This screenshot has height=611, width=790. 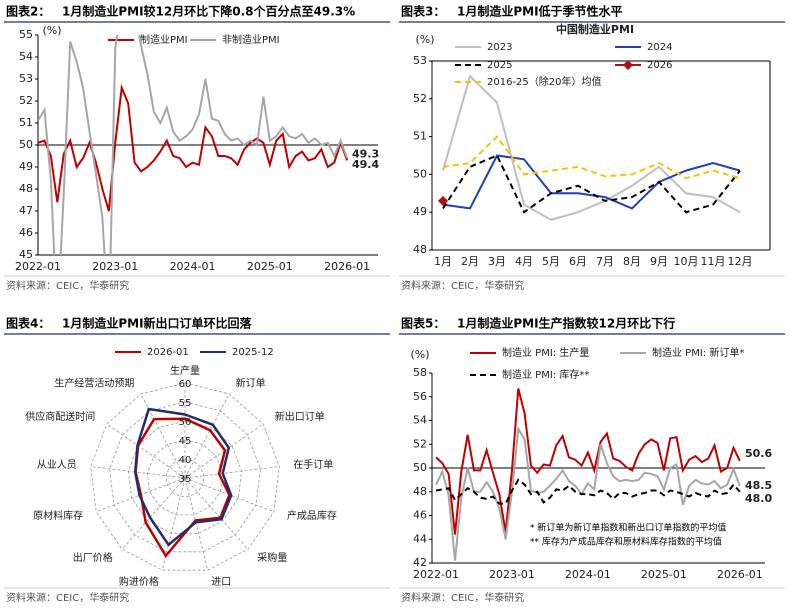 What do you see at coordinates (420, 396) in the screenshot?
I see `y-tick-label: 56` at bounding box center [420, 396].